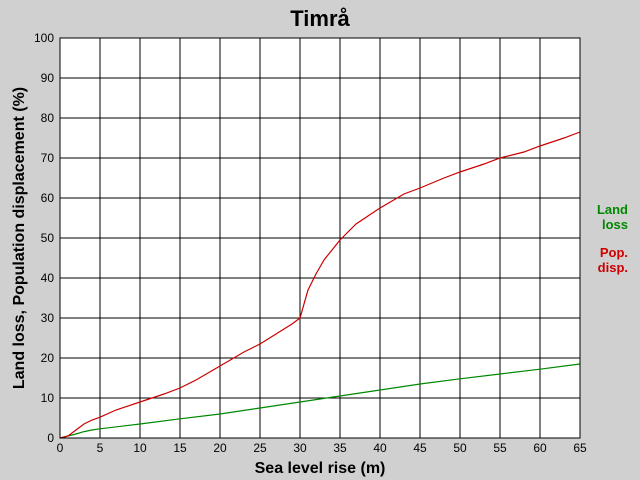 The height and width of the screenshot is (480, 640). I want to click on y-tick-label: 40, so click(48, 278).